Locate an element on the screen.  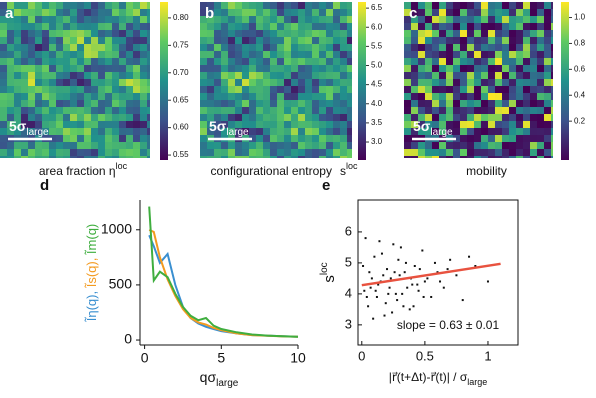
colorbar-tick-label: 3.0 is located at coordinates (377, 141).